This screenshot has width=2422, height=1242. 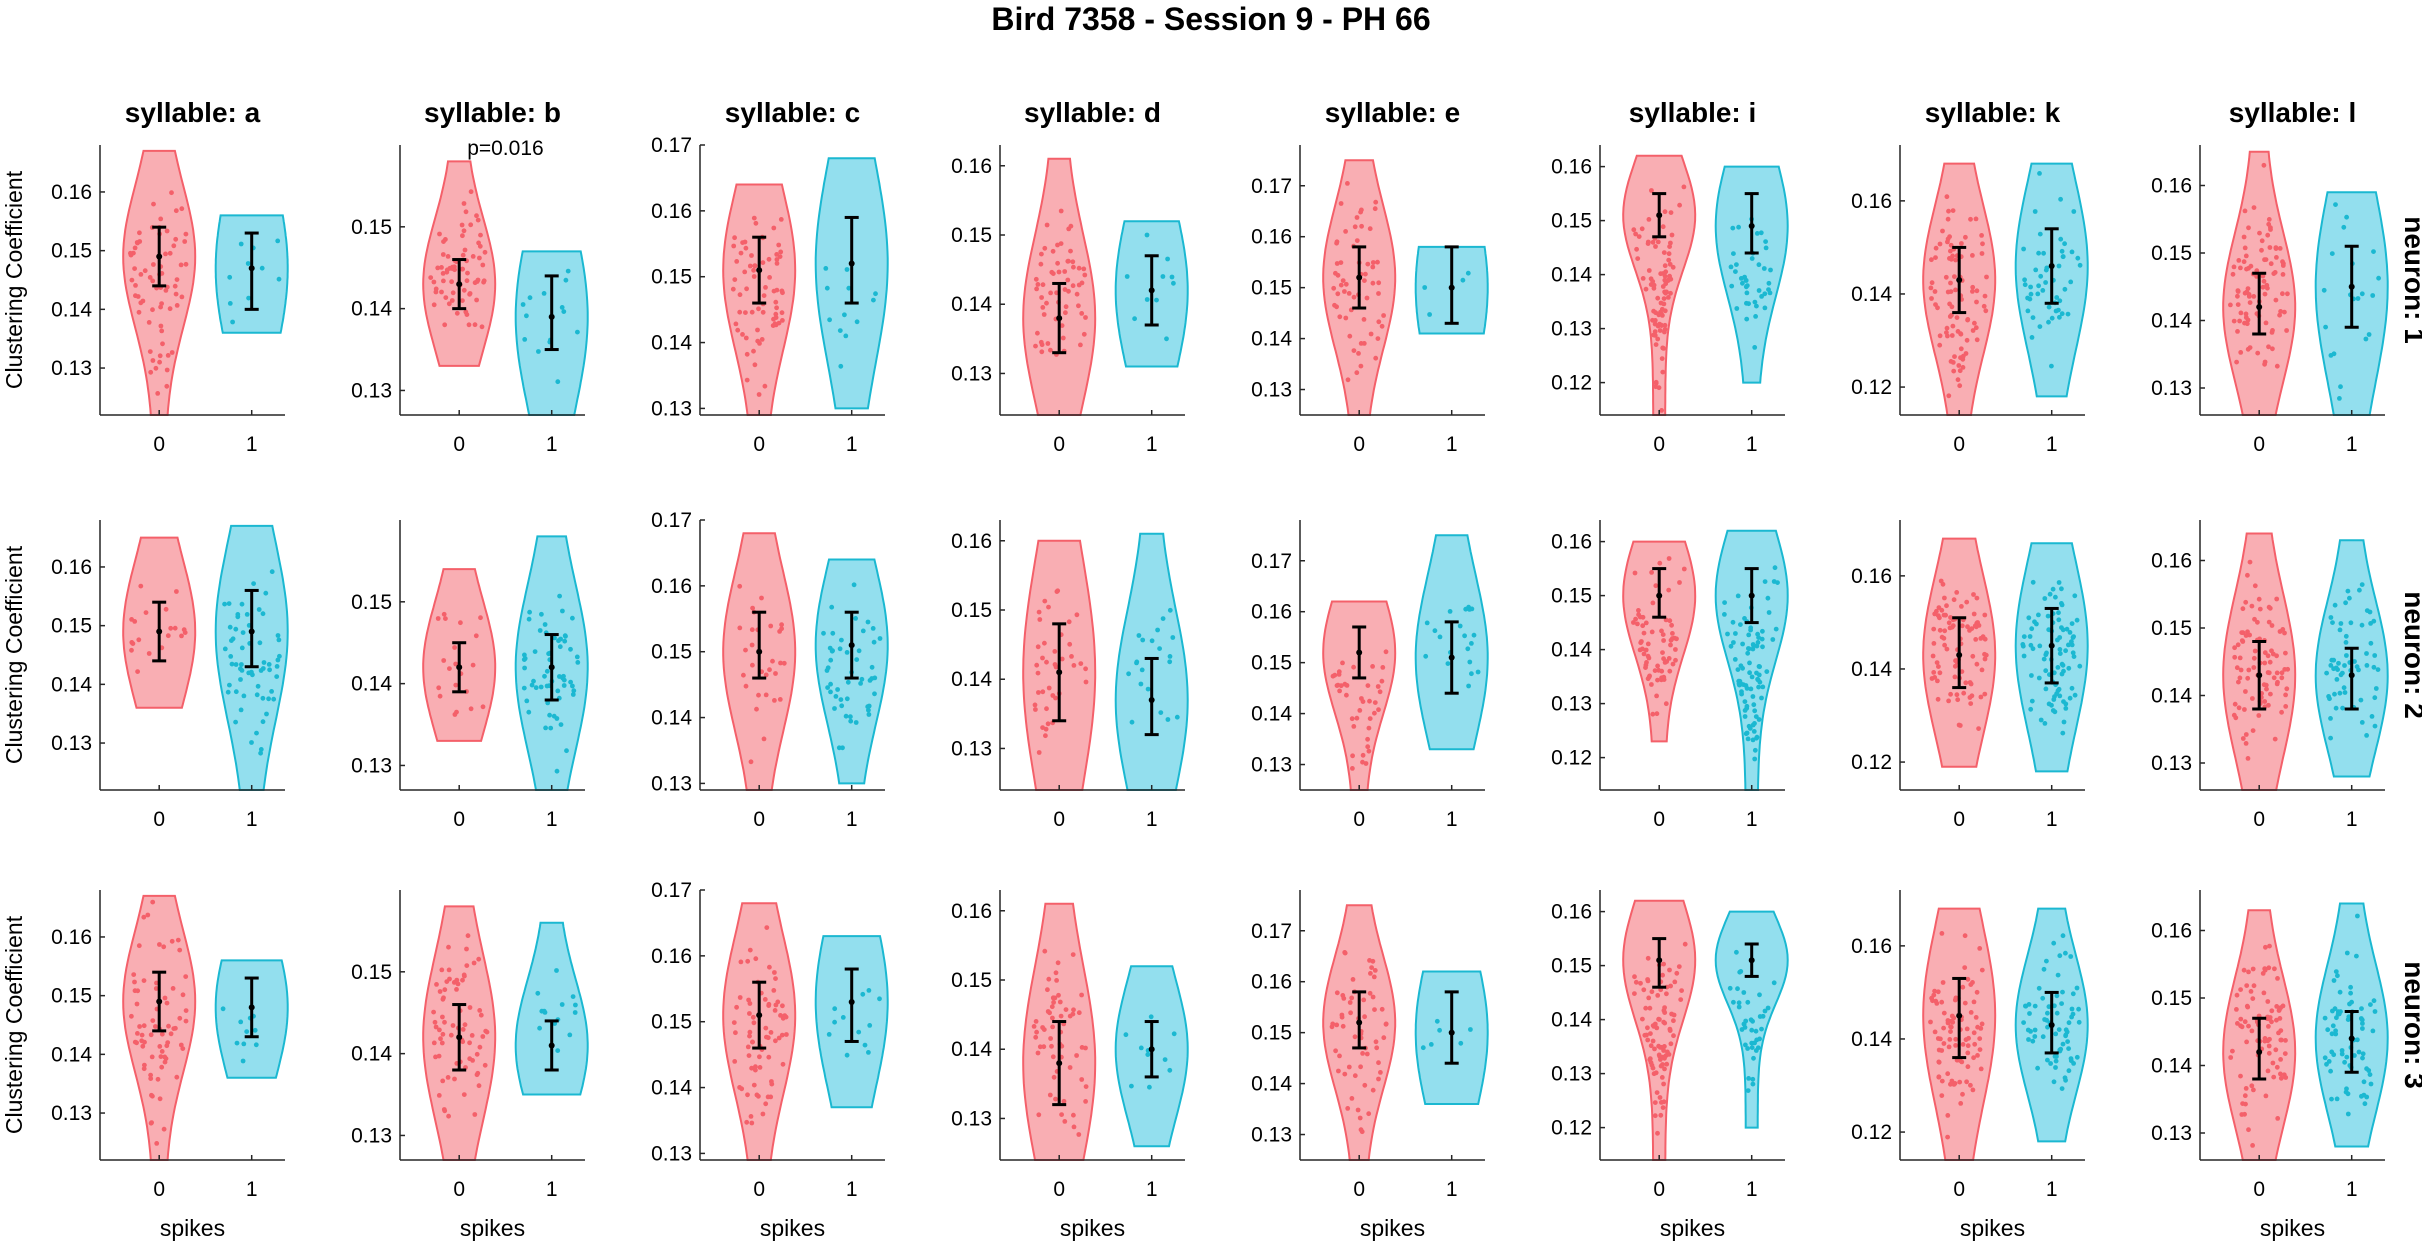 What do you see at coordinates (470, 300) in the screenshot?
I see `panel: 0.130.140.150 1` at bounding box center [470, 300].